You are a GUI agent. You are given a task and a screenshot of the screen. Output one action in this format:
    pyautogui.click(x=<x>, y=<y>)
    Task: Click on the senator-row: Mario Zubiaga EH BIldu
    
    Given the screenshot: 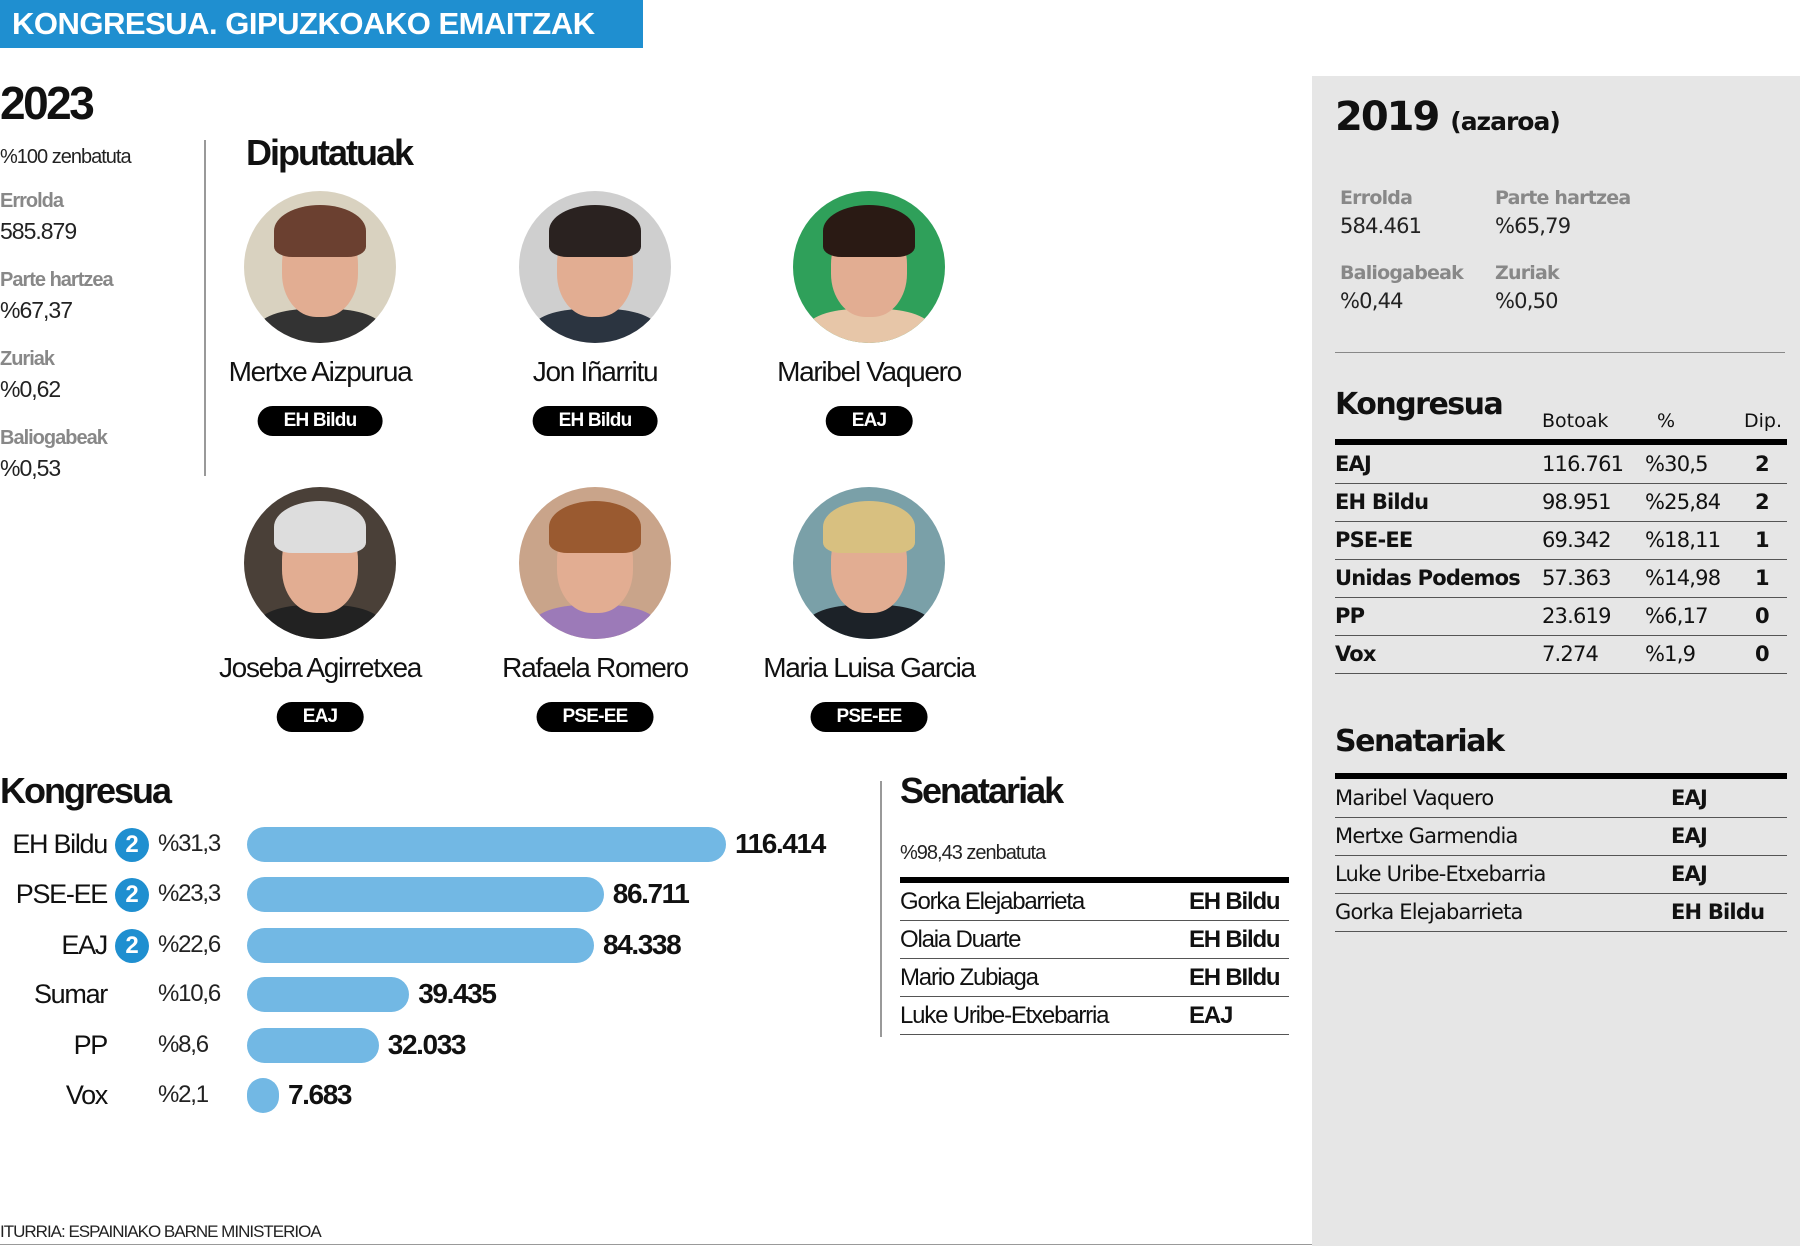 What is the action you would take?
    pyautogui.click(x=1094, y=978)
    